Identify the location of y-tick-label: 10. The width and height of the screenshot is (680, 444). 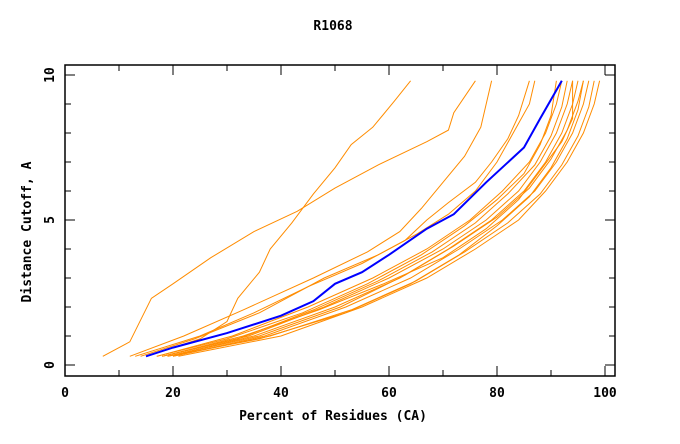
(50, 75).